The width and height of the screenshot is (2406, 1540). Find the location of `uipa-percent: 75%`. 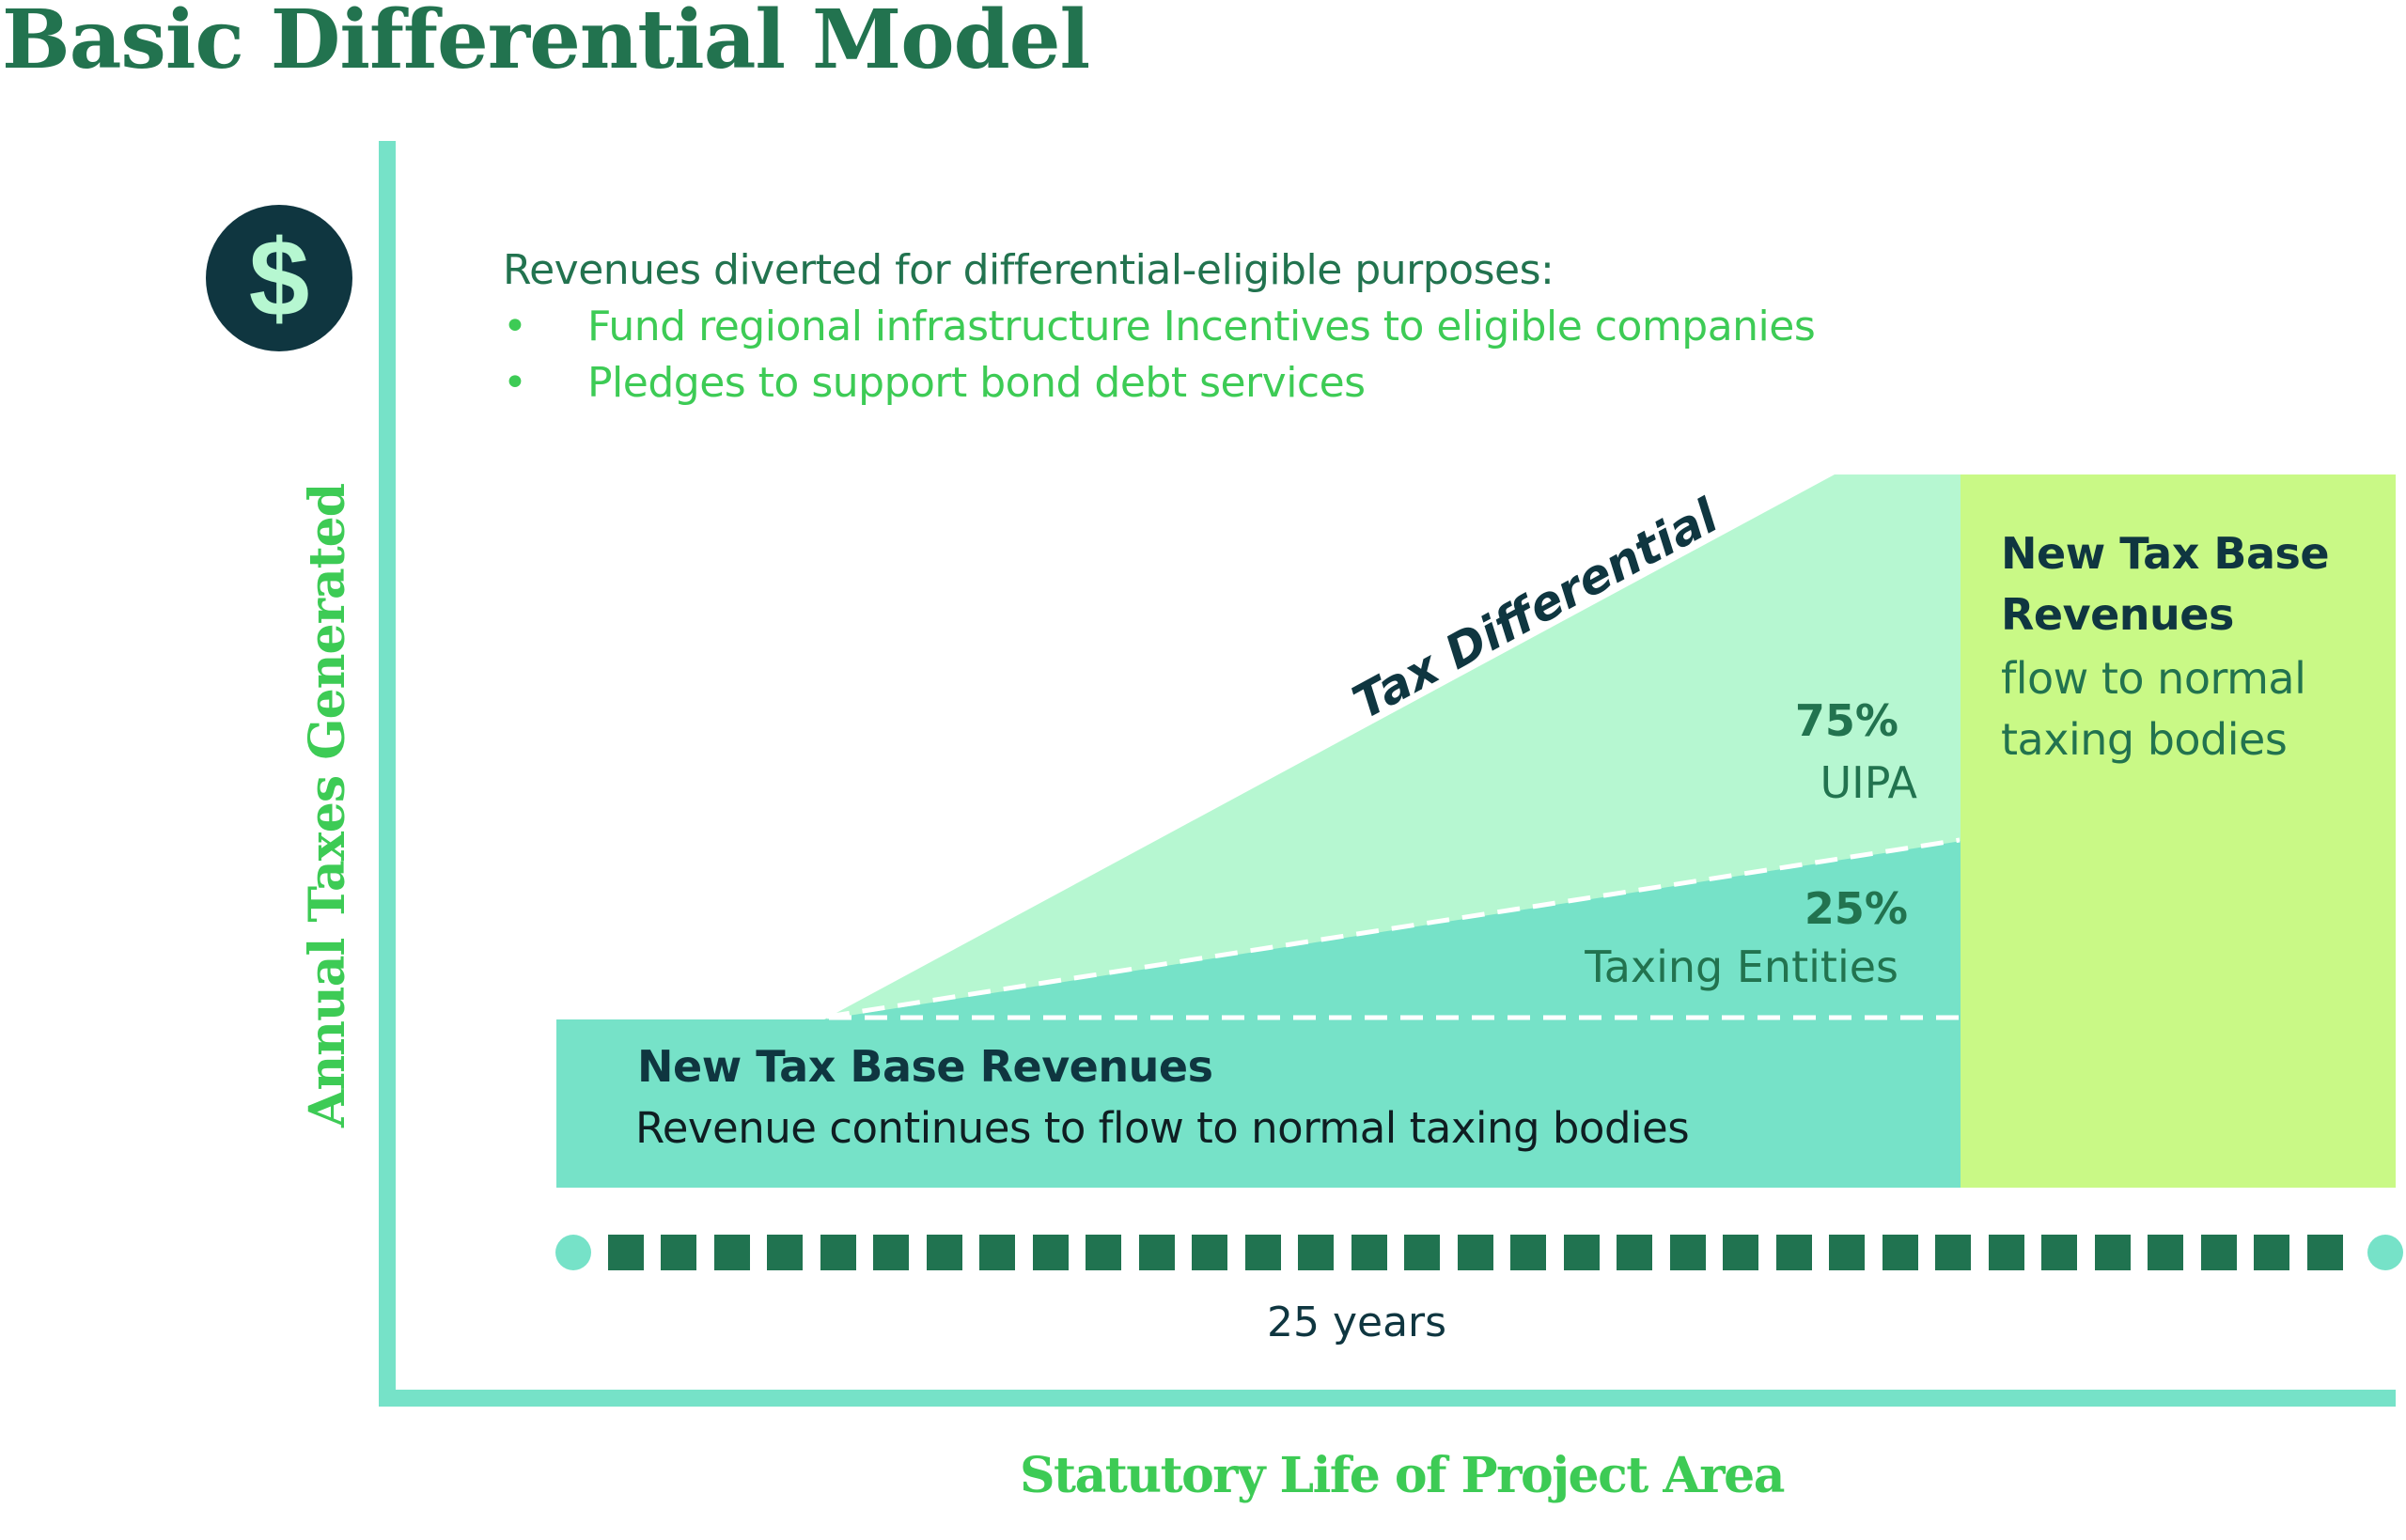

uipa-percent: 75% is located at coordinates (1846, 720).